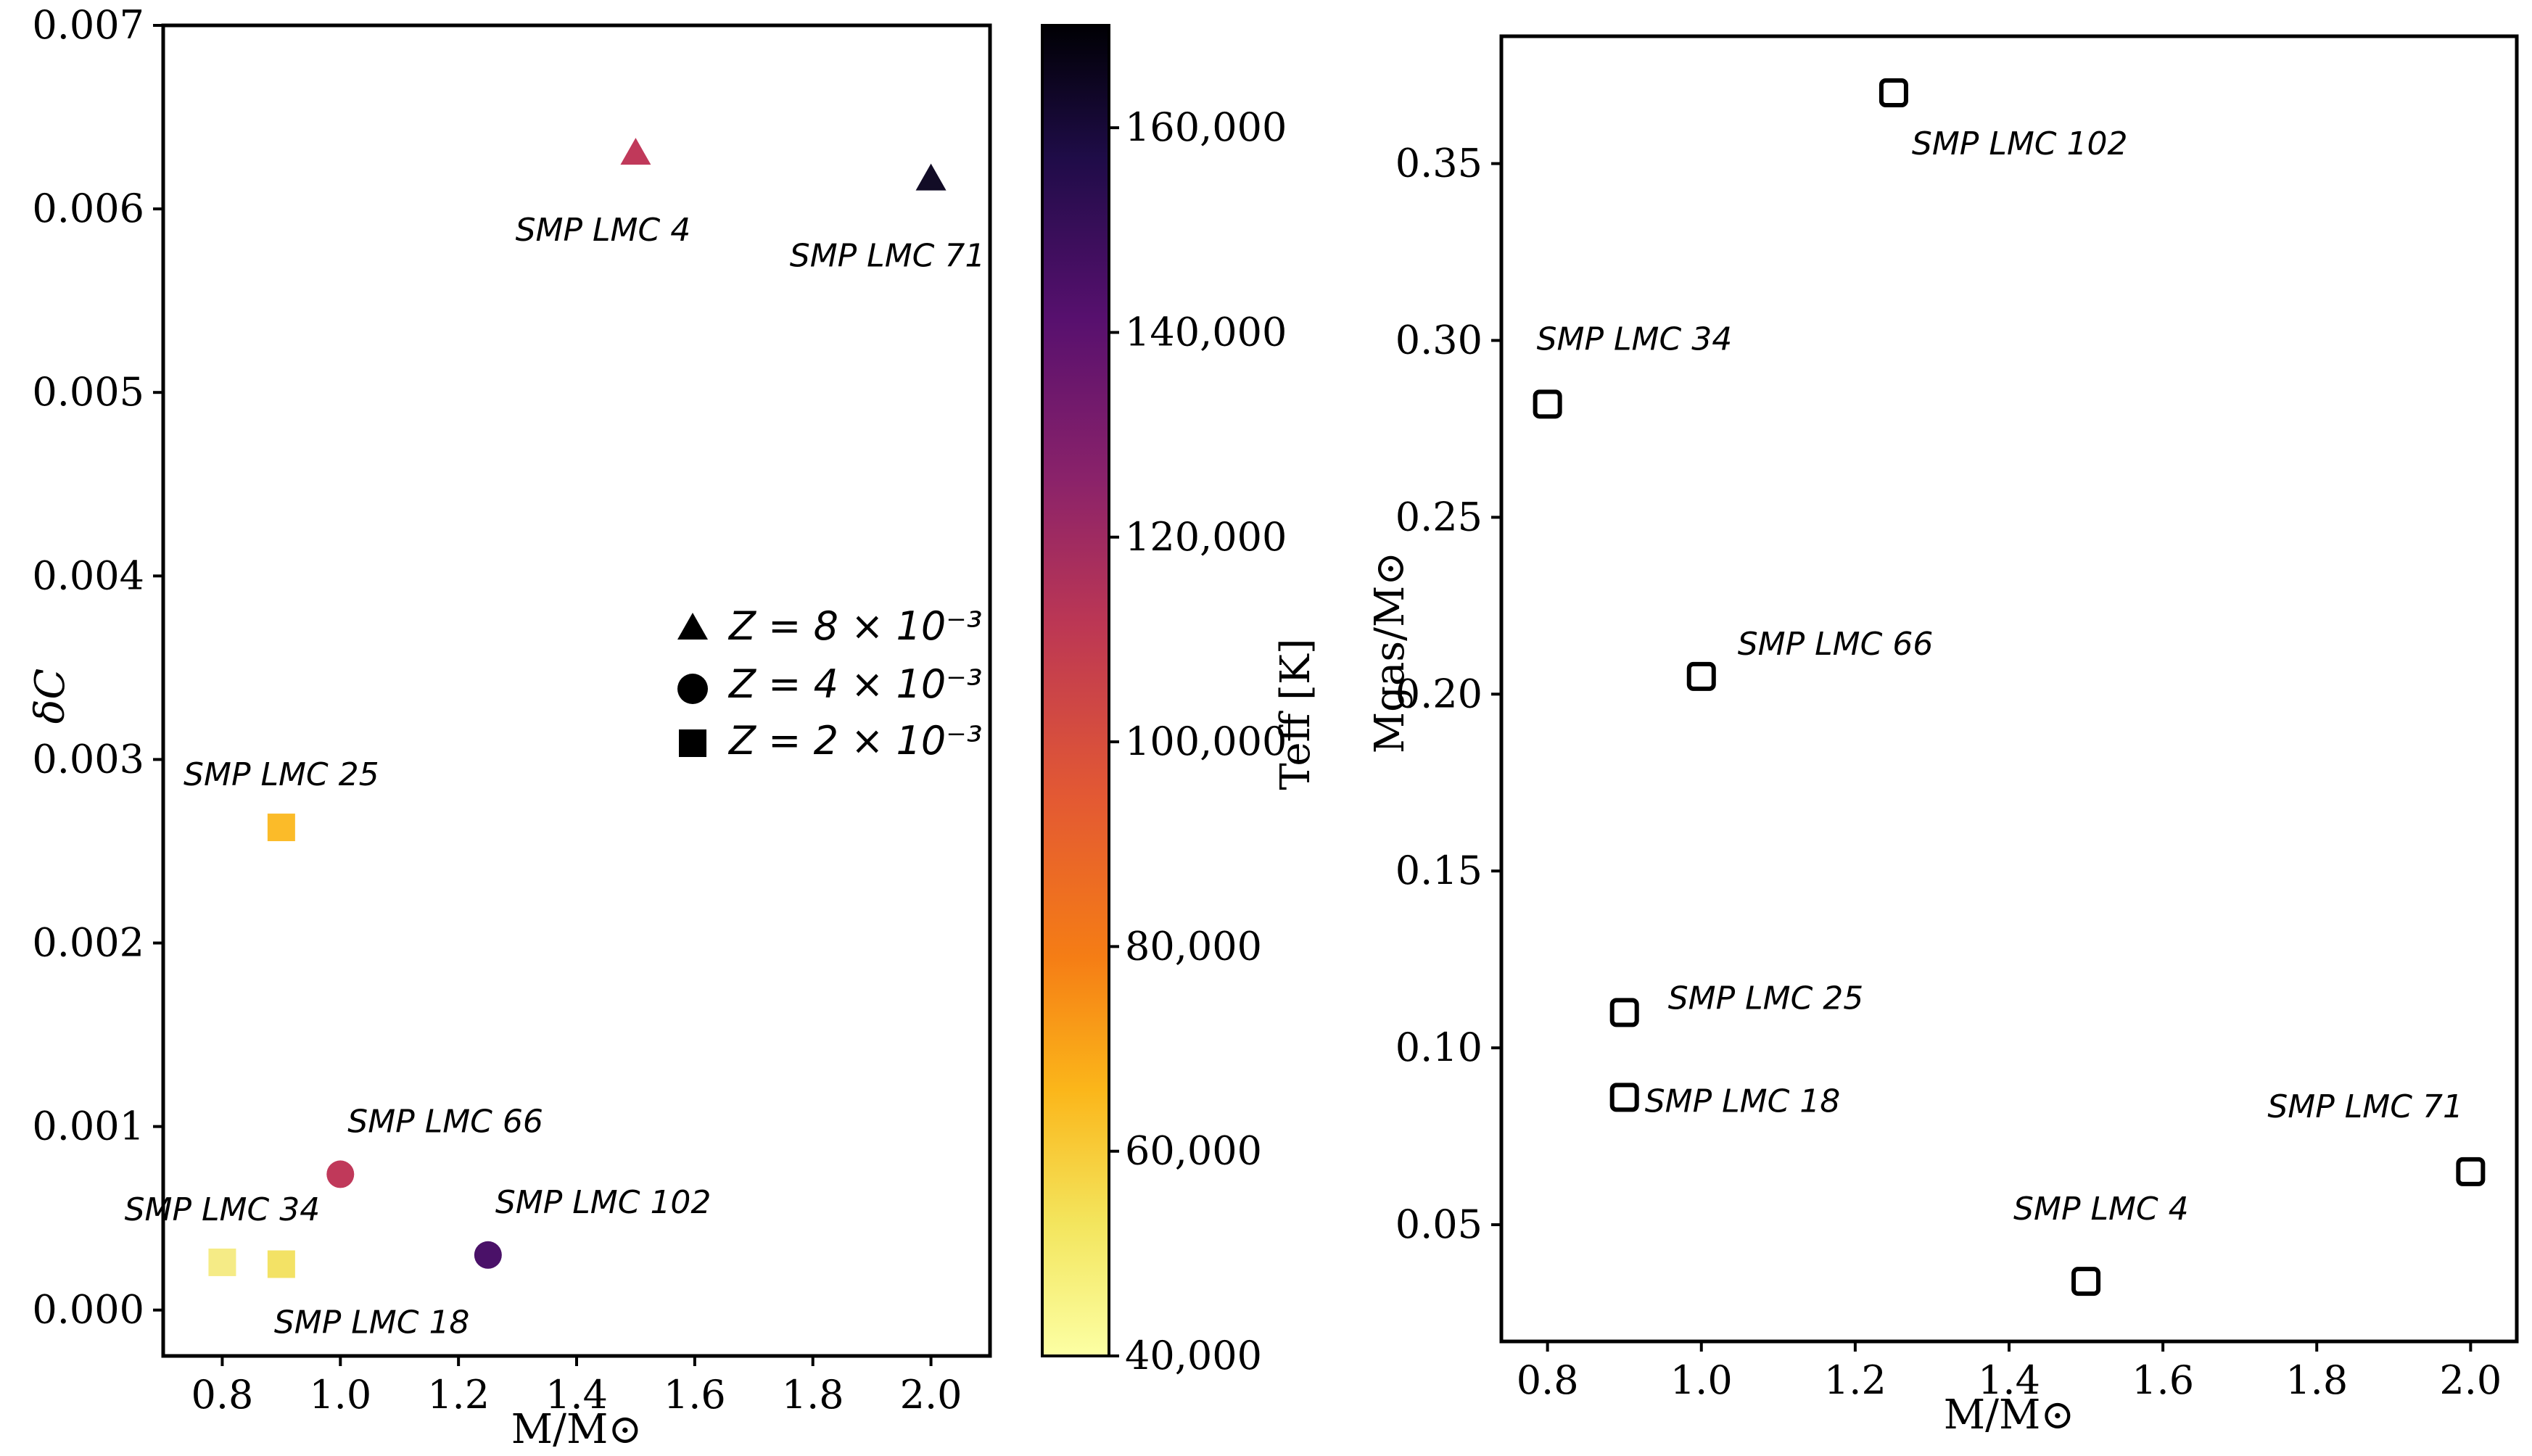 The width and height of the screenshot is (2532, 1456). I want to click on right-x-tick-label: 0.8, so click(1548, 1380).